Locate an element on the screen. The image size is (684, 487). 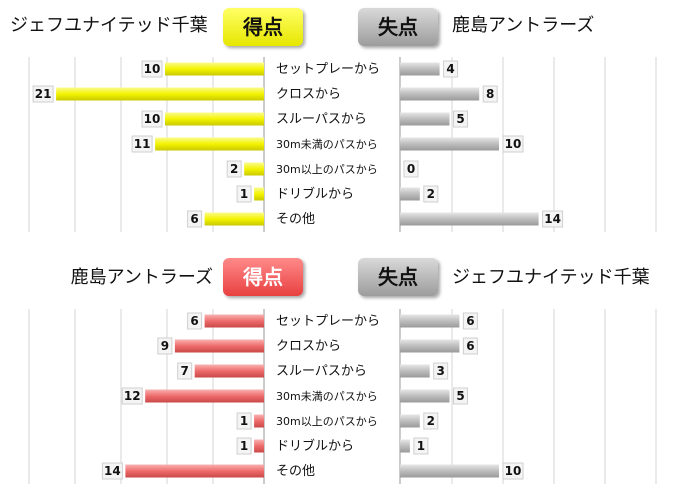
scored-value-label: 9 is located at coordinates (165, 346).